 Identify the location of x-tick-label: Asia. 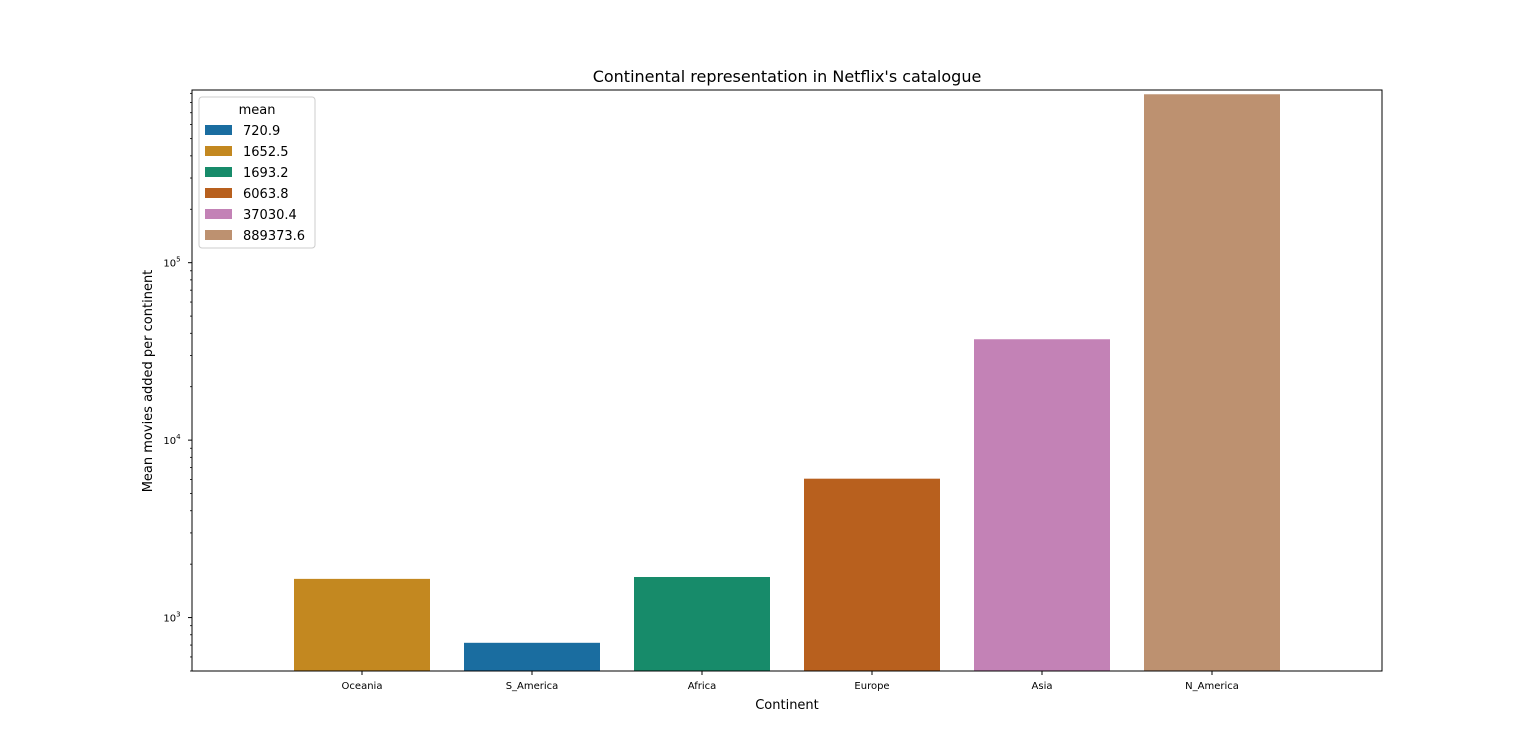
(1042, 686).